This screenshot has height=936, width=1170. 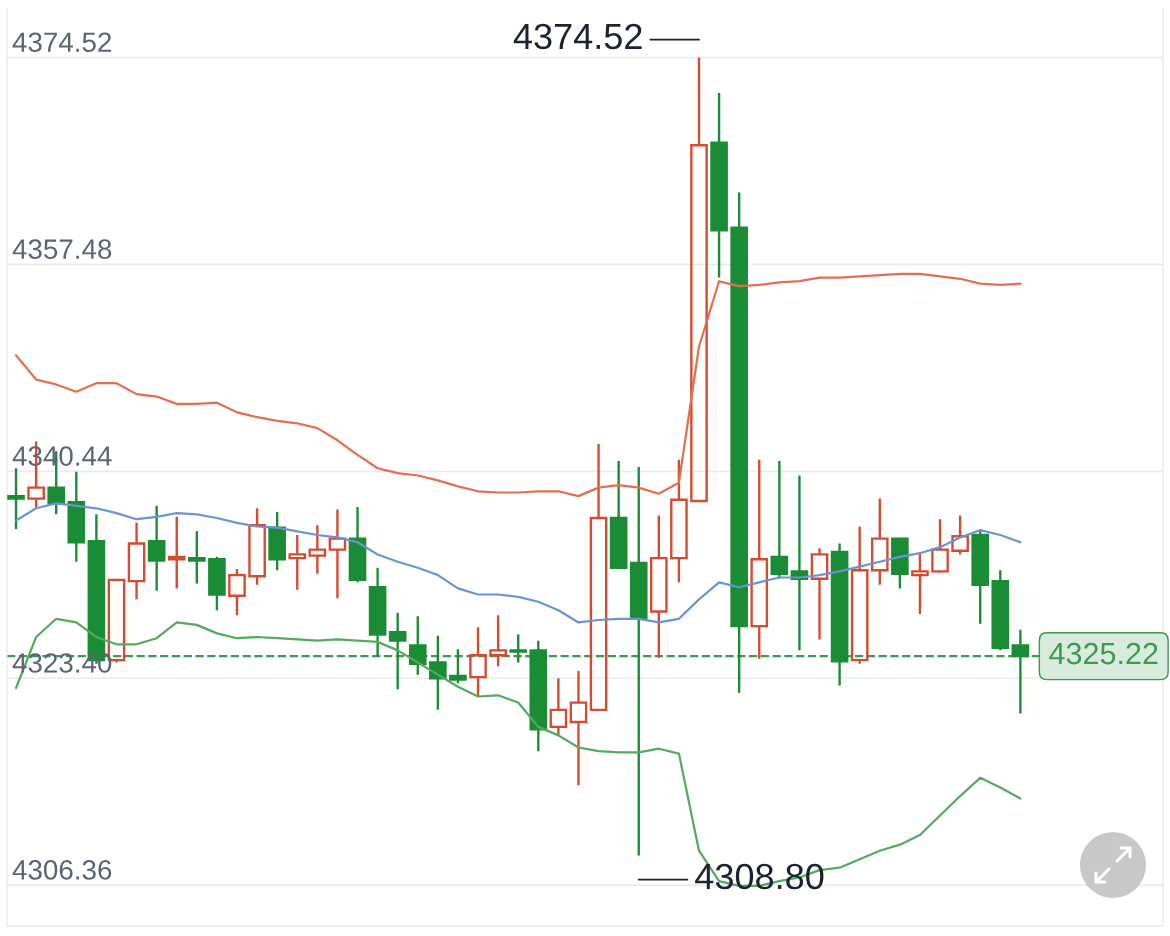 I want to click on y-tick-label: 4357.48, so click(x=62, y=249).